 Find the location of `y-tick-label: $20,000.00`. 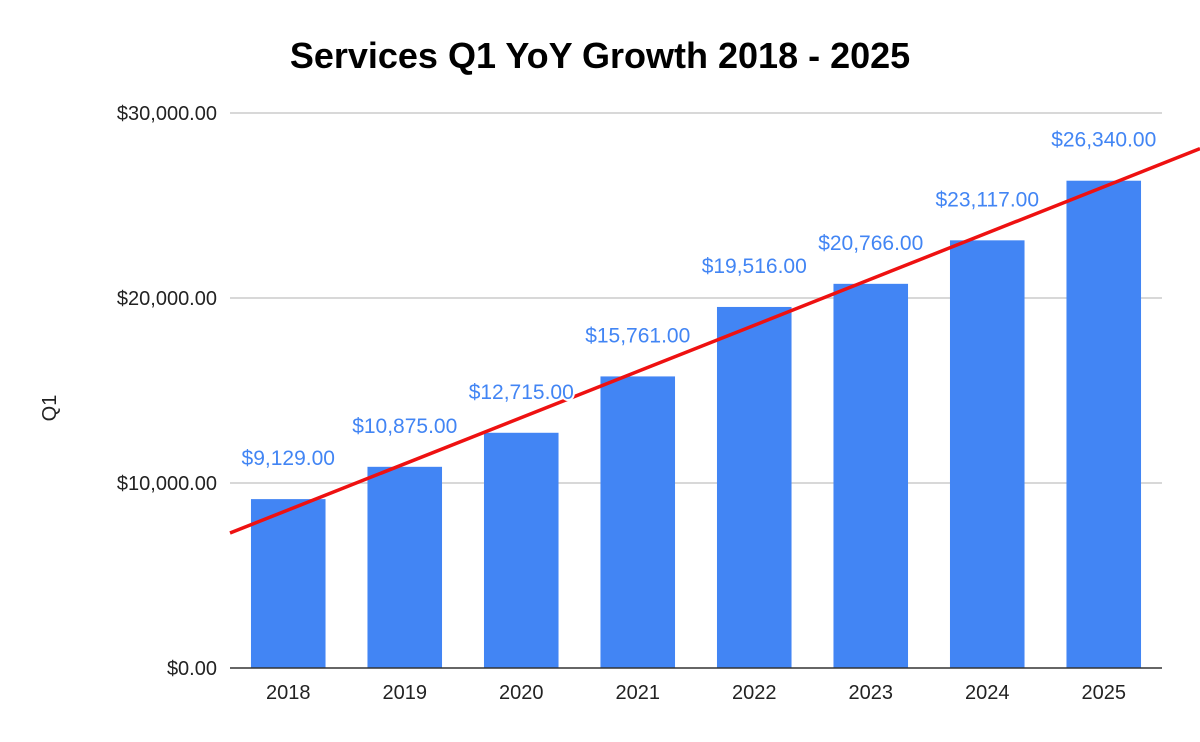

y-tick-label: $20,000.00 is located at coordinates (167, 299).